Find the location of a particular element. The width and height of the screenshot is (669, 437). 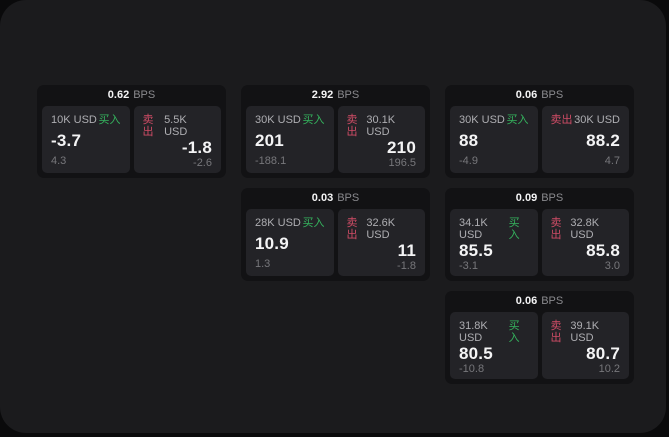

sell-price: -1.8 is located at coordinates (196, 147).